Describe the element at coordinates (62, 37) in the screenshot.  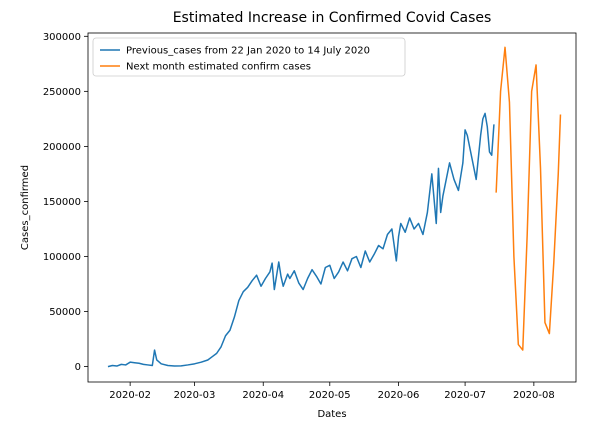
I see `y-tick-label: 300000` at that location.